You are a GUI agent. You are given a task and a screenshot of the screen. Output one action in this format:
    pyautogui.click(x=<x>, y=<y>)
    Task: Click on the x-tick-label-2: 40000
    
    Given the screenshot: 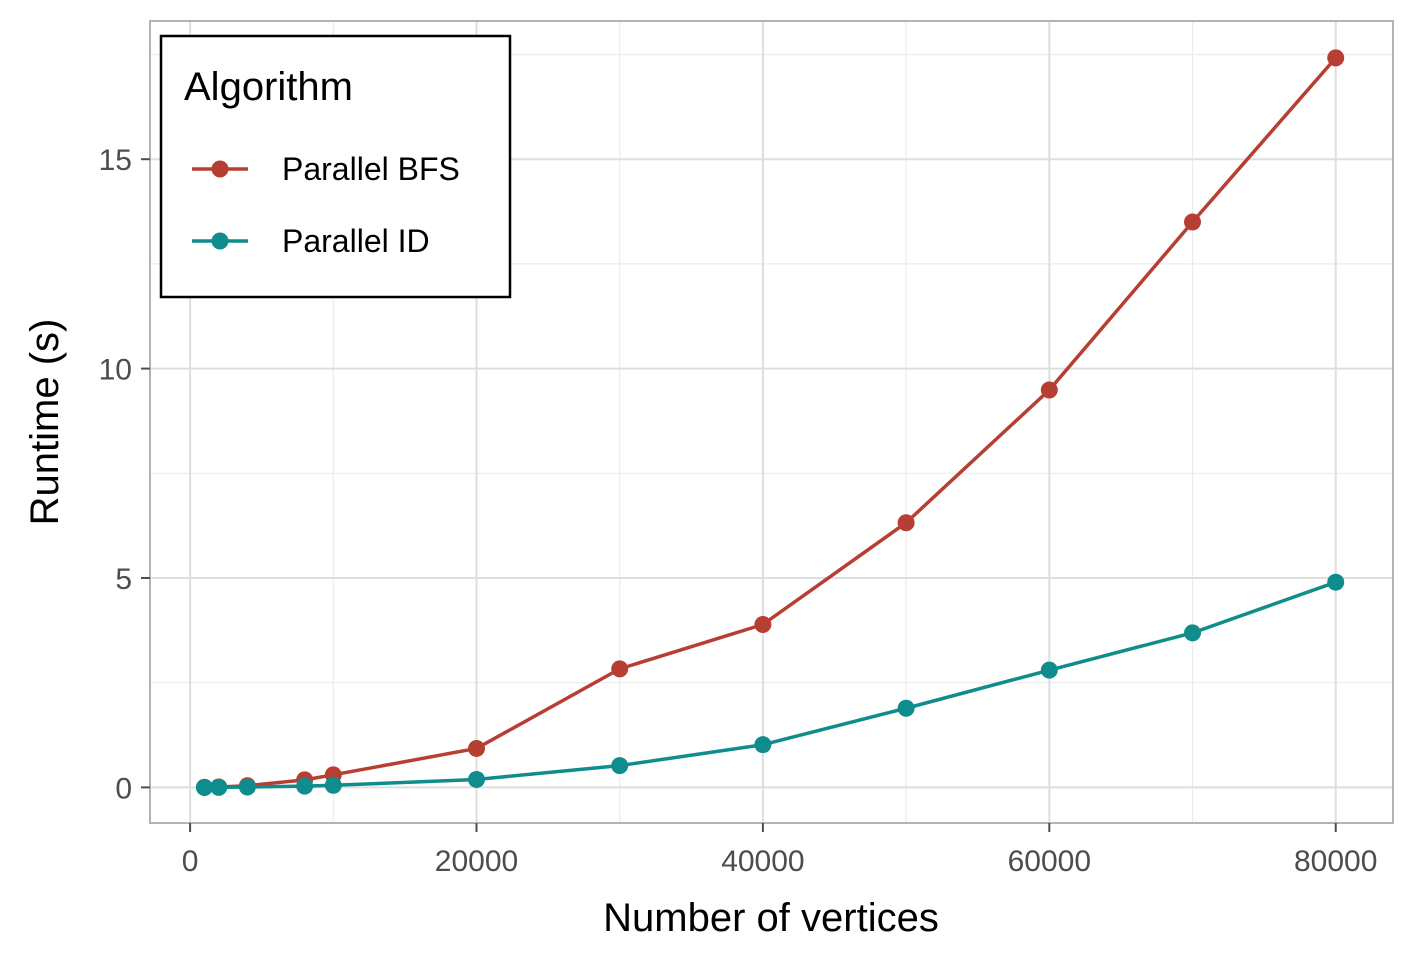 What is the action you would take?
    pyautogui.click(x=762, y=861)
    